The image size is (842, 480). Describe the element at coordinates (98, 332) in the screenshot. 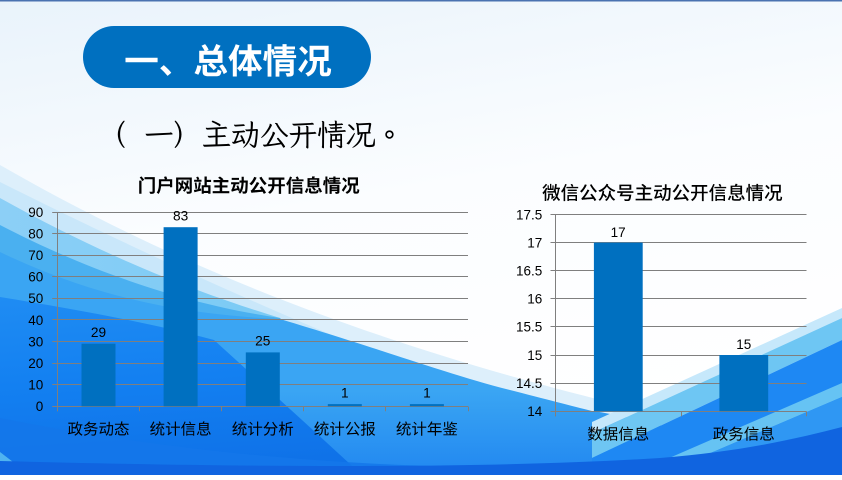

I see `svg-text: 29` at that location.